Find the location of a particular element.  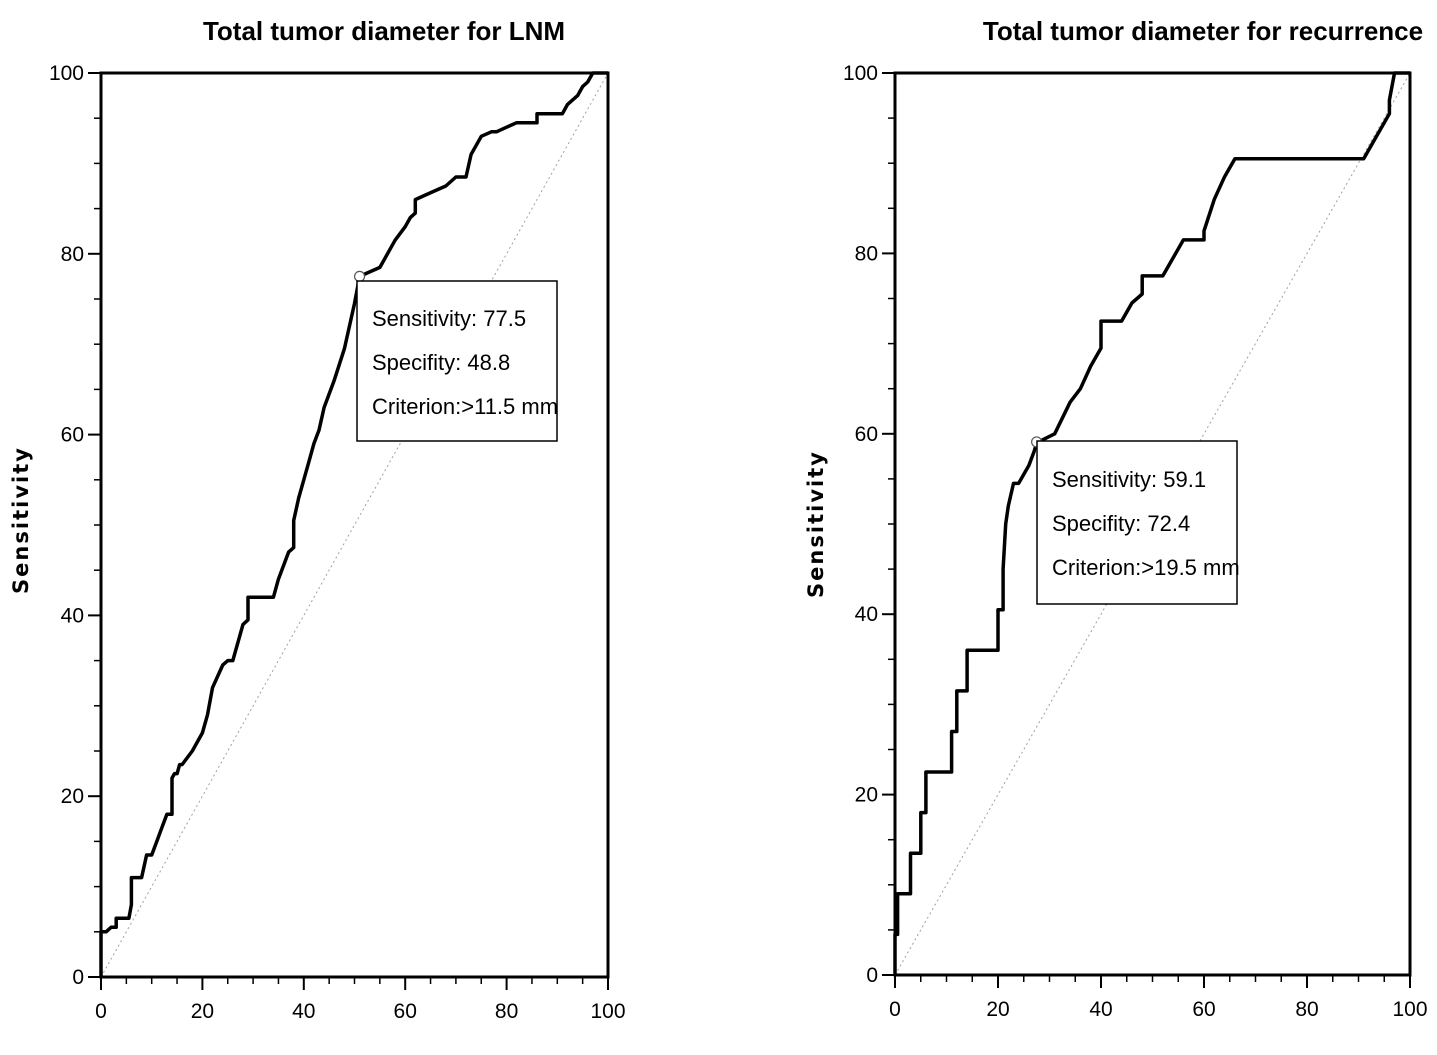

annotation-criterion: Criterion:>11.5 mm is located at coordinates (465, 406).